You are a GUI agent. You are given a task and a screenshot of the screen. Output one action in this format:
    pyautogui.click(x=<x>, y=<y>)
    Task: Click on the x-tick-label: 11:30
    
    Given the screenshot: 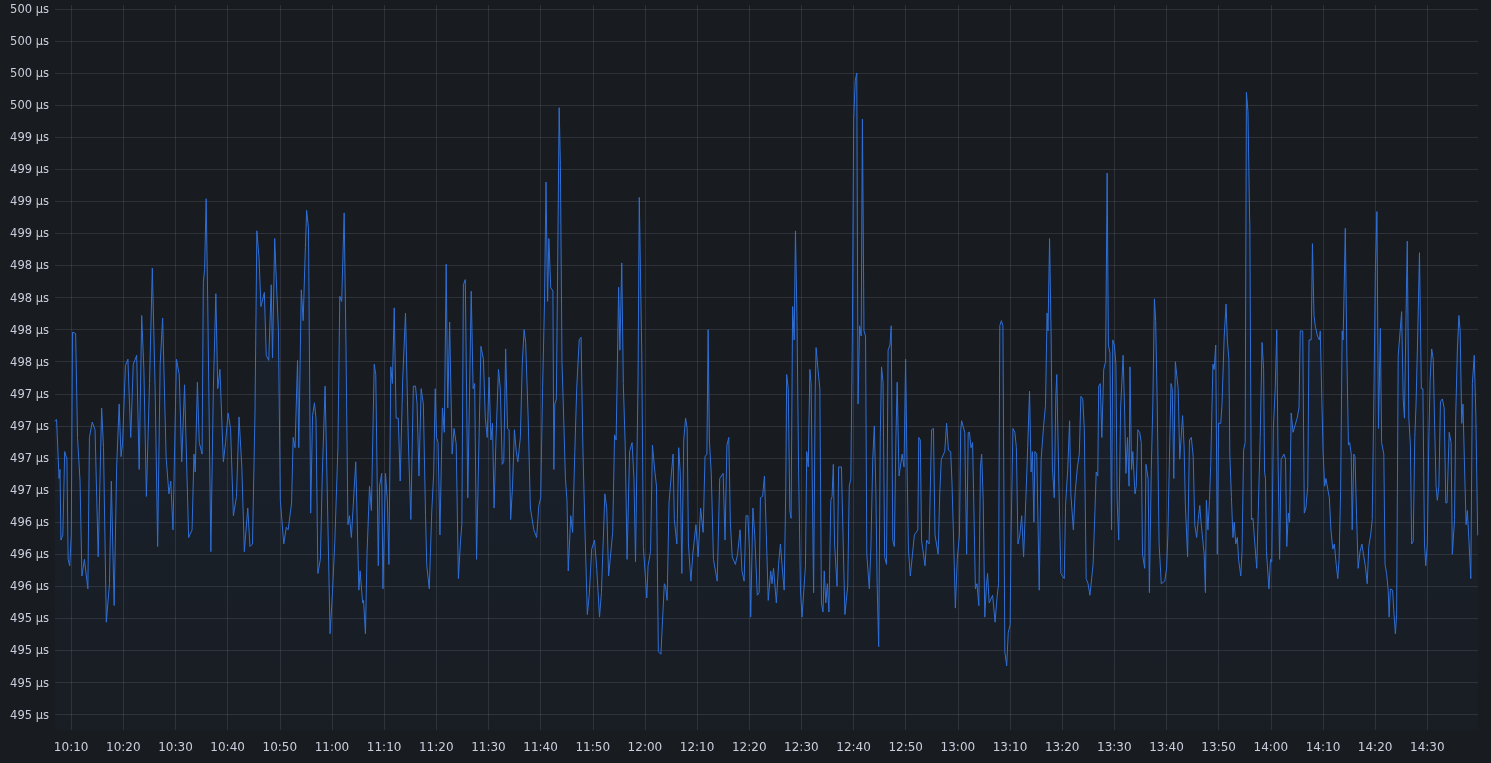 What is the action you would take?
    pyautogui.click(x=488, y=747)
    